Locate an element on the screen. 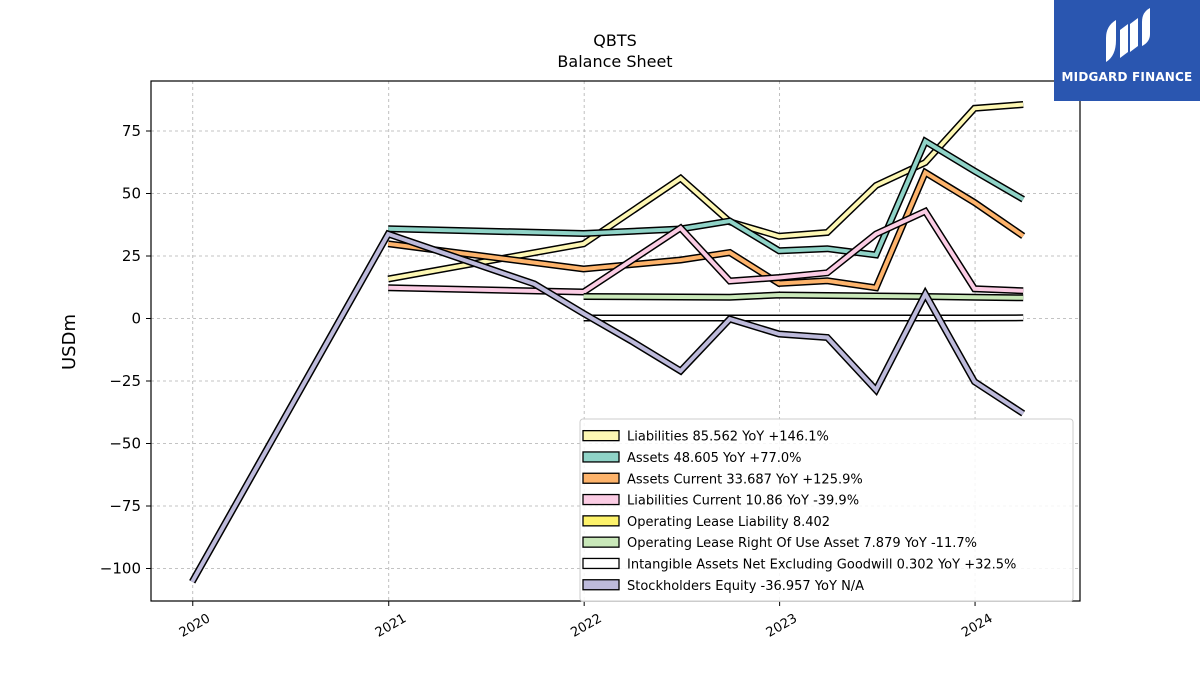  x-axis: 2020 2021 2022 2023 2024 is located at coordinates (586, 621).